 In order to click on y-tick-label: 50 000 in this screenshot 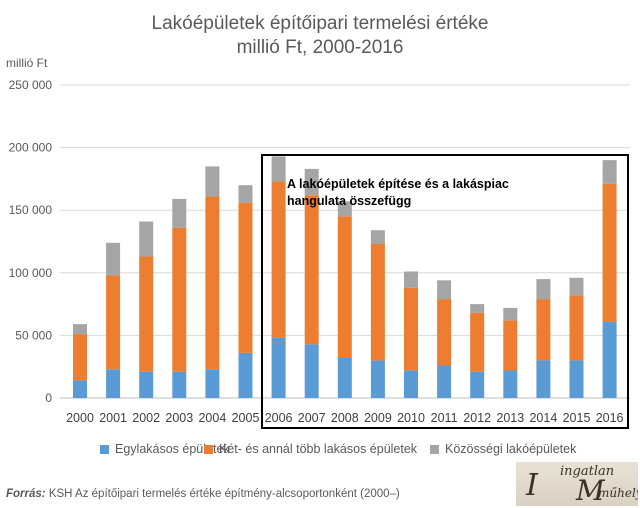, I will do `click(33, 335)`.